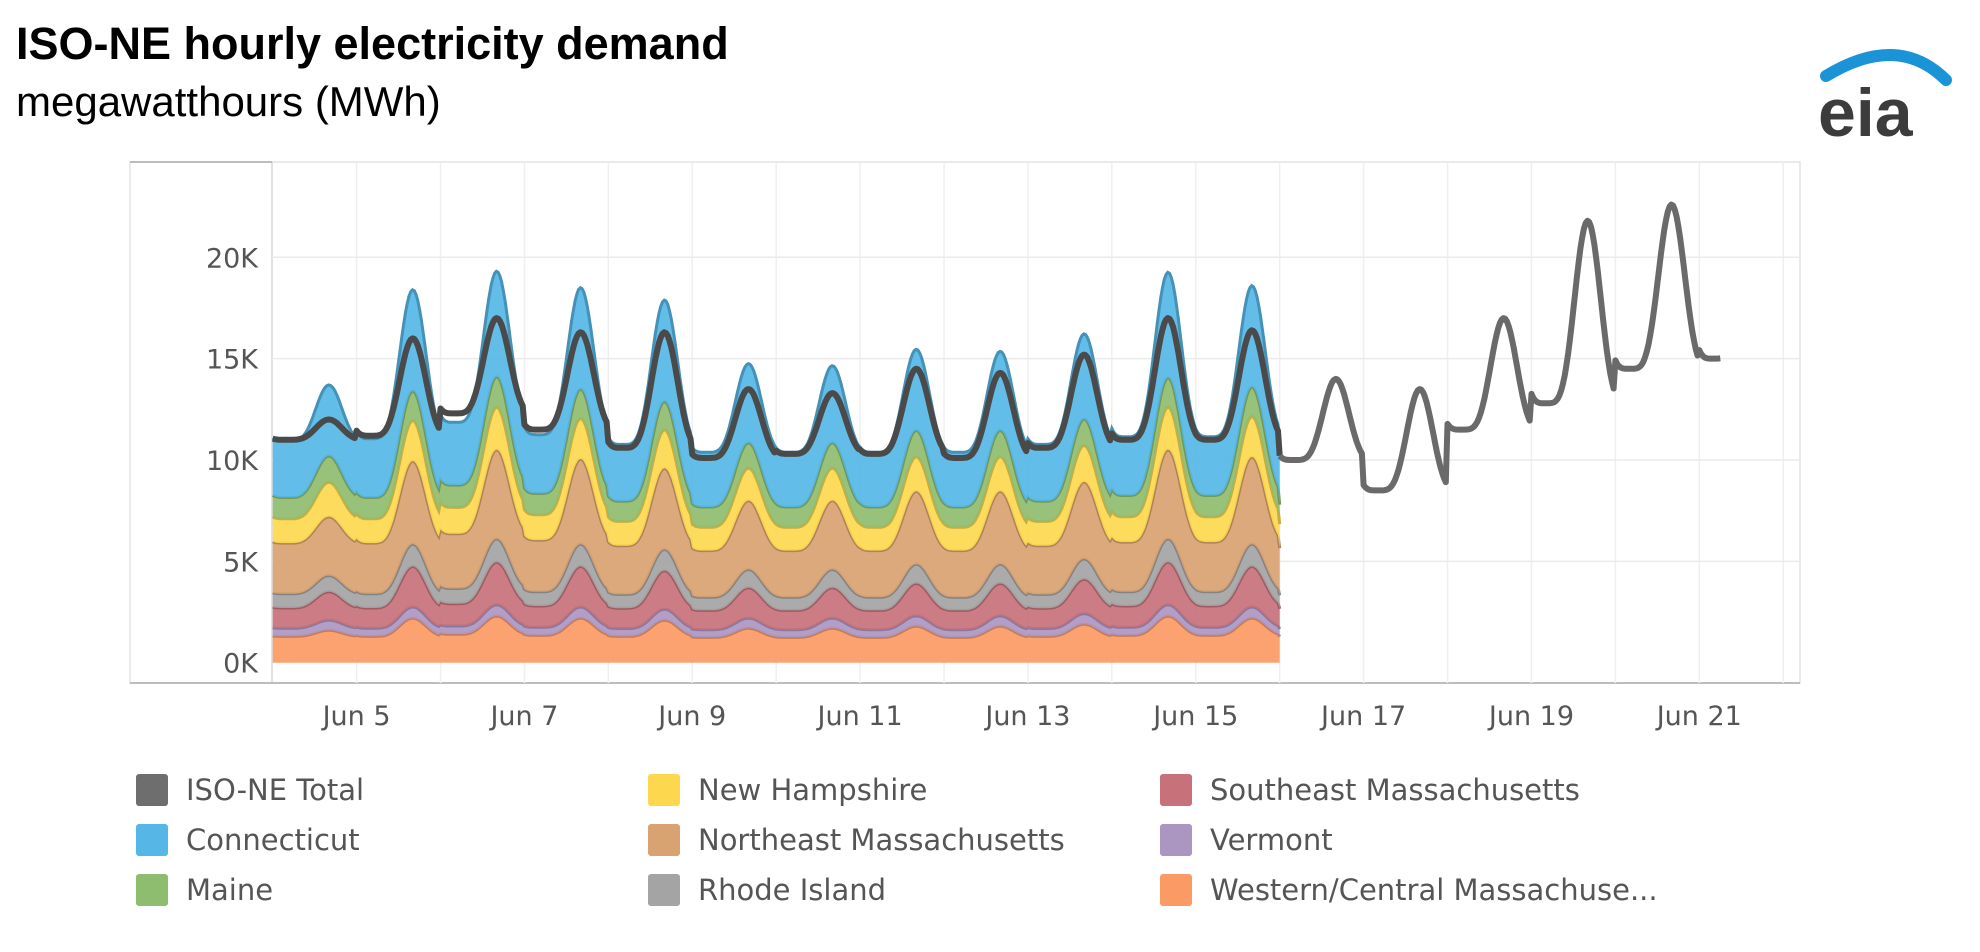 This screenshot has width=1980, height=952. I want to click on eia-logo-icon: eia, so click(1885, 99).